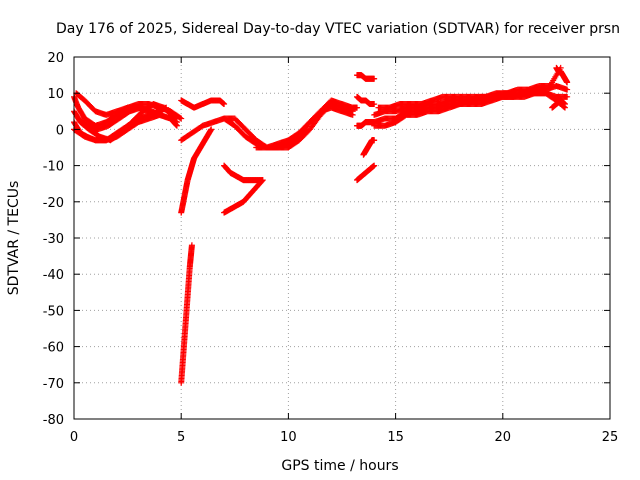  What do you see at coordinates (55, 58) in the screenshot?
I see `y-tick-label: 20` at bounding box center [55, 58].